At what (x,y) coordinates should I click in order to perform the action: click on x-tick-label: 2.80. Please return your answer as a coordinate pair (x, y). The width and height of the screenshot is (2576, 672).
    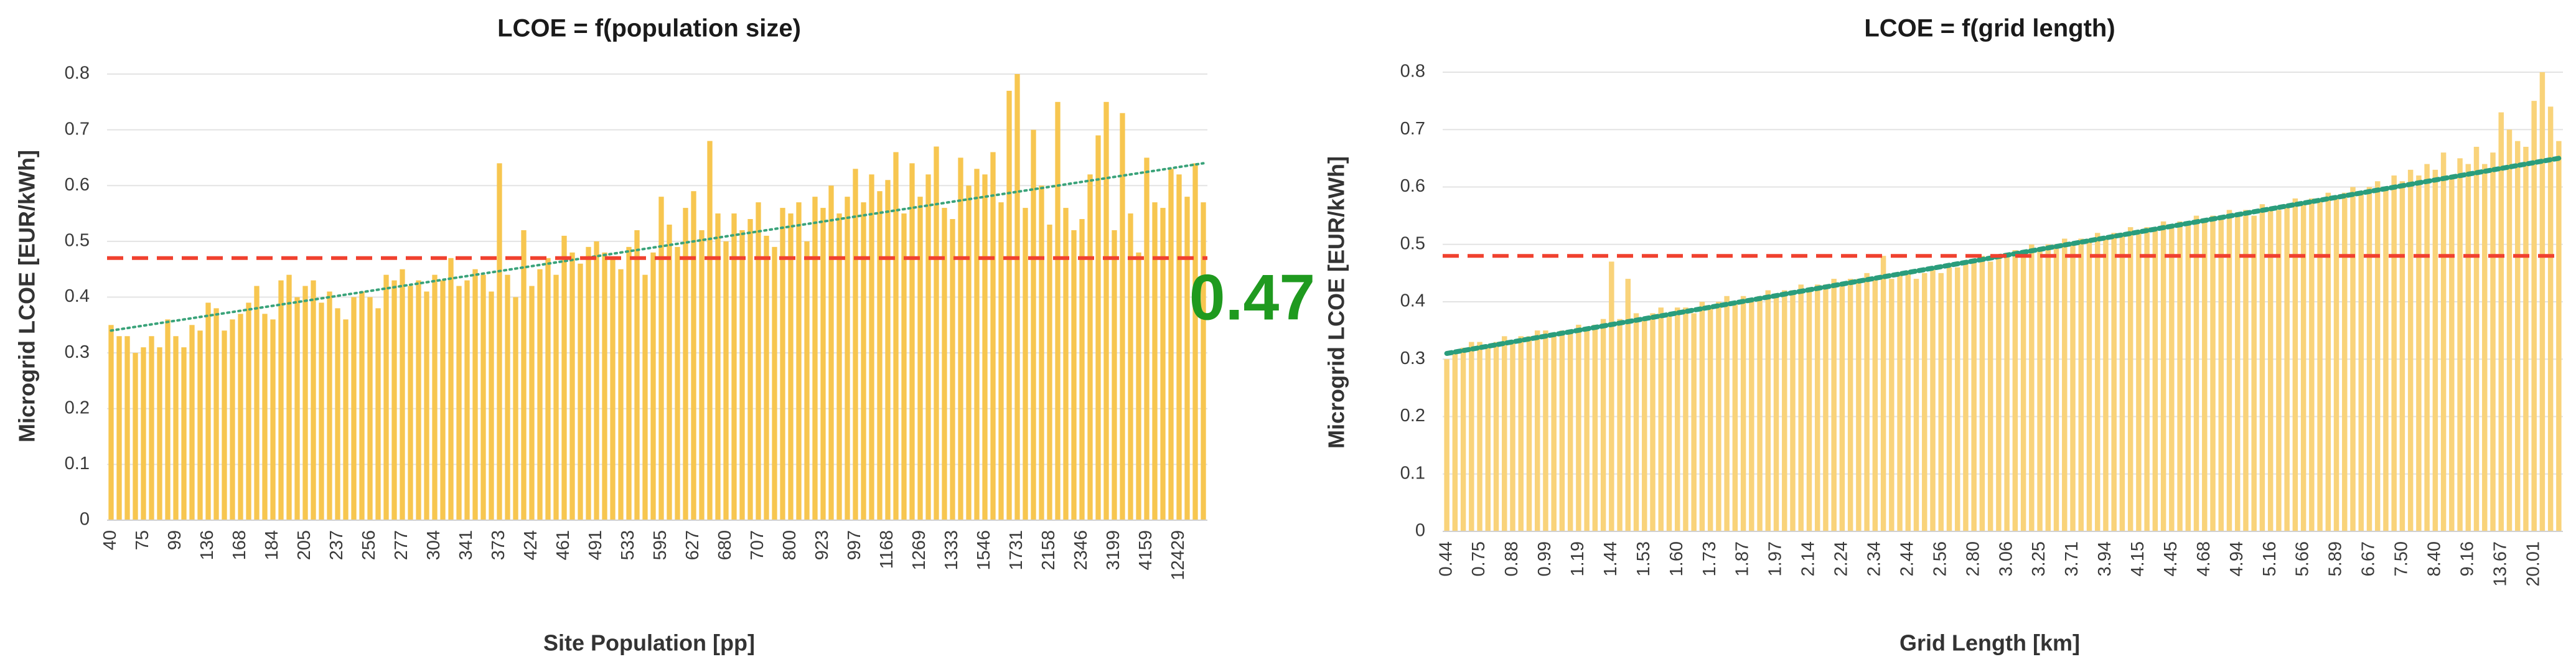
    Looking at the image, I should click on (1973, 558).